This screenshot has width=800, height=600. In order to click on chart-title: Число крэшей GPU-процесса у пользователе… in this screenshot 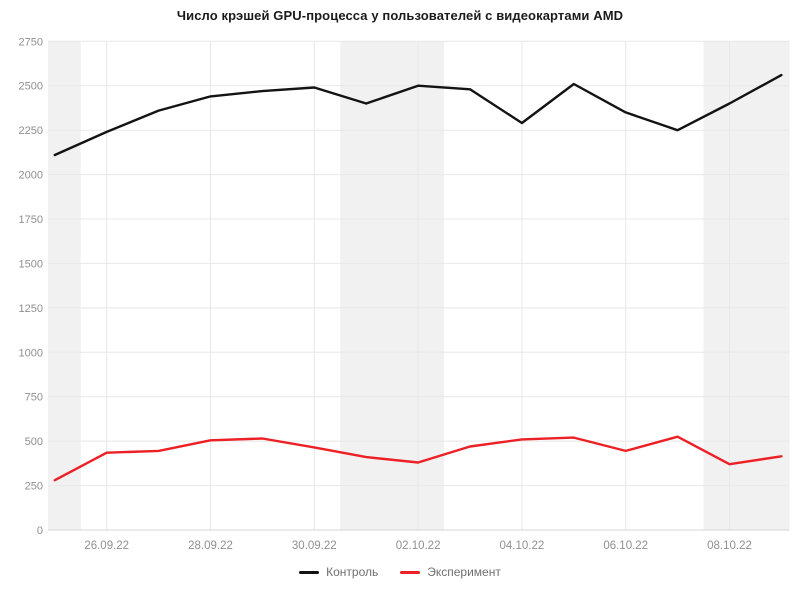, I will do `click(400, 15)`.